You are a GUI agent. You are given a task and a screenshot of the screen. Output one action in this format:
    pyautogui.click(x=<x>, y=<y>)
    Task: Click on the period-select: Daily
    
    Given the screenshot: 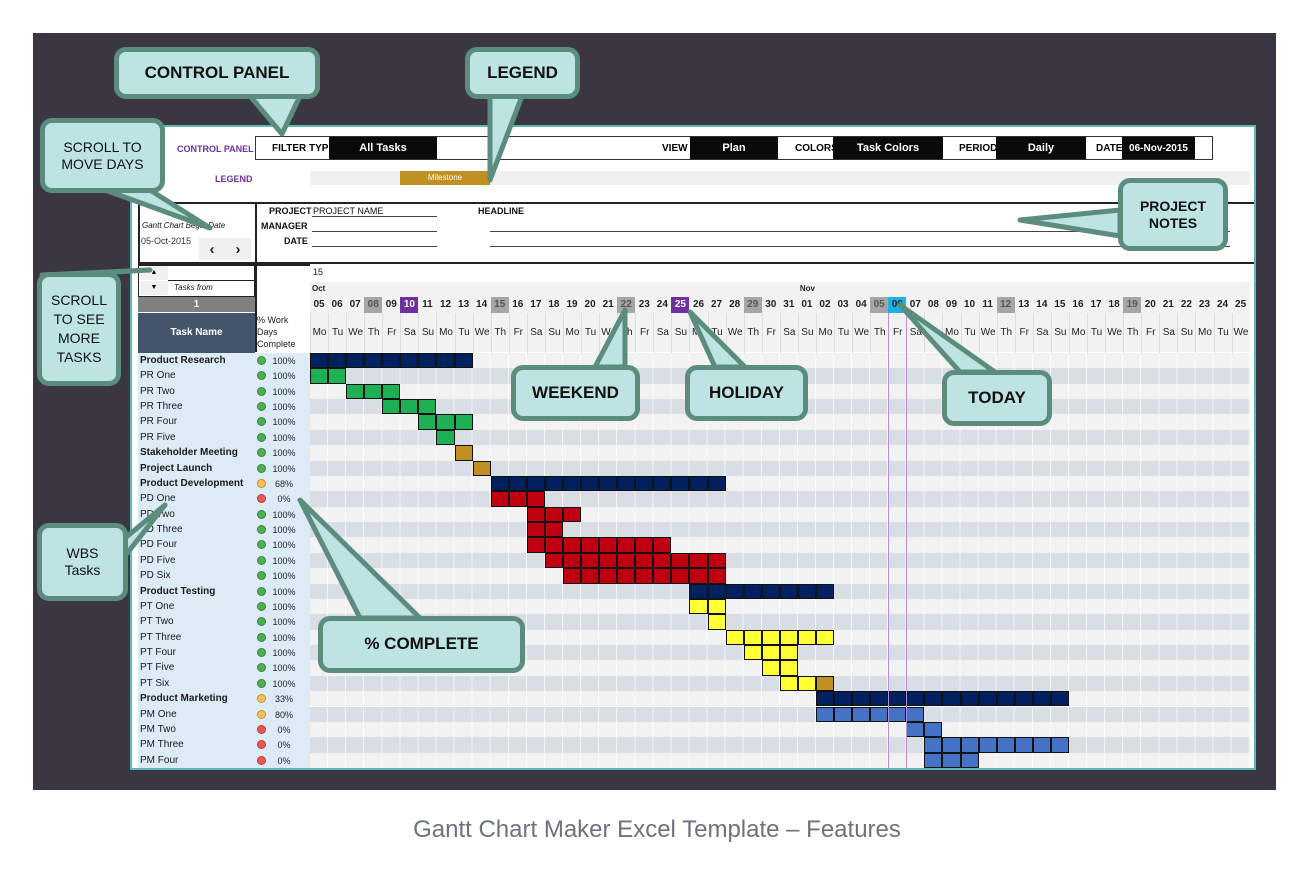 What is the action you would take?
    pyautogui.click(x=1041, y=148)
    